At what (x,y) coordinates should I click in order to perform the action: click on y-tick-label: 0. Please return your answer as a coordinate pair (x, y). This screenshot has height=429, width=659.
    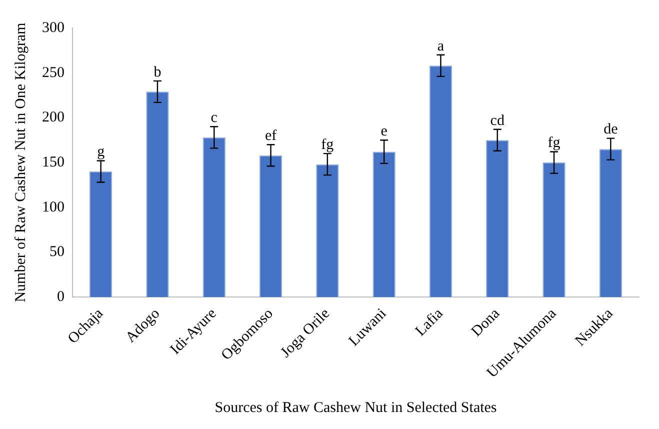
    Looking at the image, I should click on (60, 296).